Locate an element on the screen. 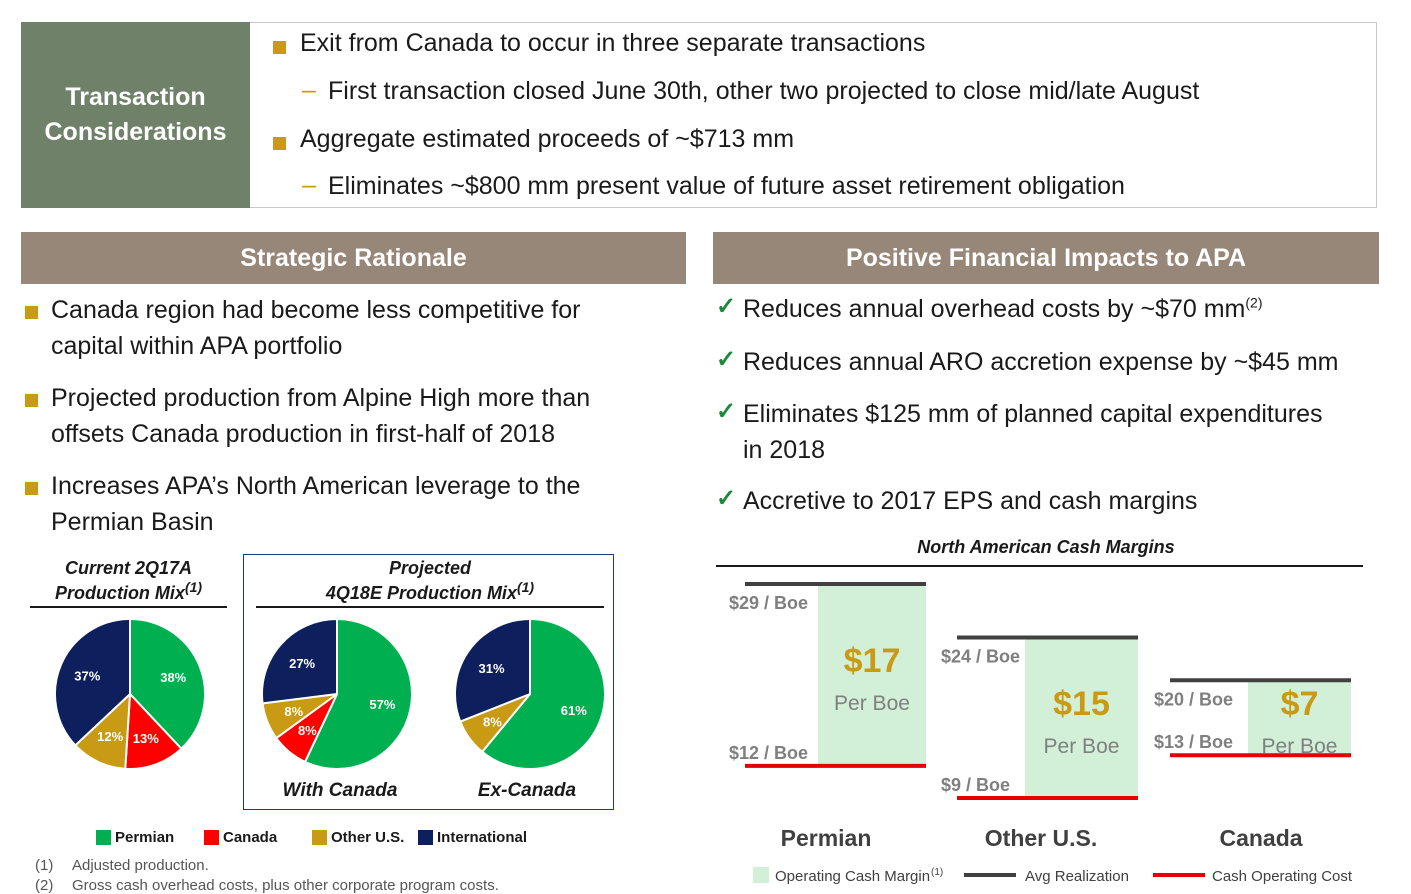 The image size is (1411, 894). current-mix-title-line: Production Mix is located at coordinates (119, 593).